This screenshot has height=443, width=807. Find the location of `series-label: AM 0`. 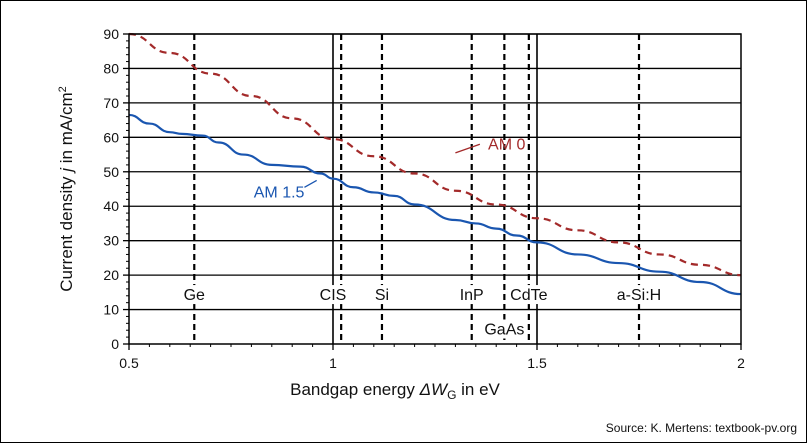

series-label: AM 0 is located at coordinates (506, 144).